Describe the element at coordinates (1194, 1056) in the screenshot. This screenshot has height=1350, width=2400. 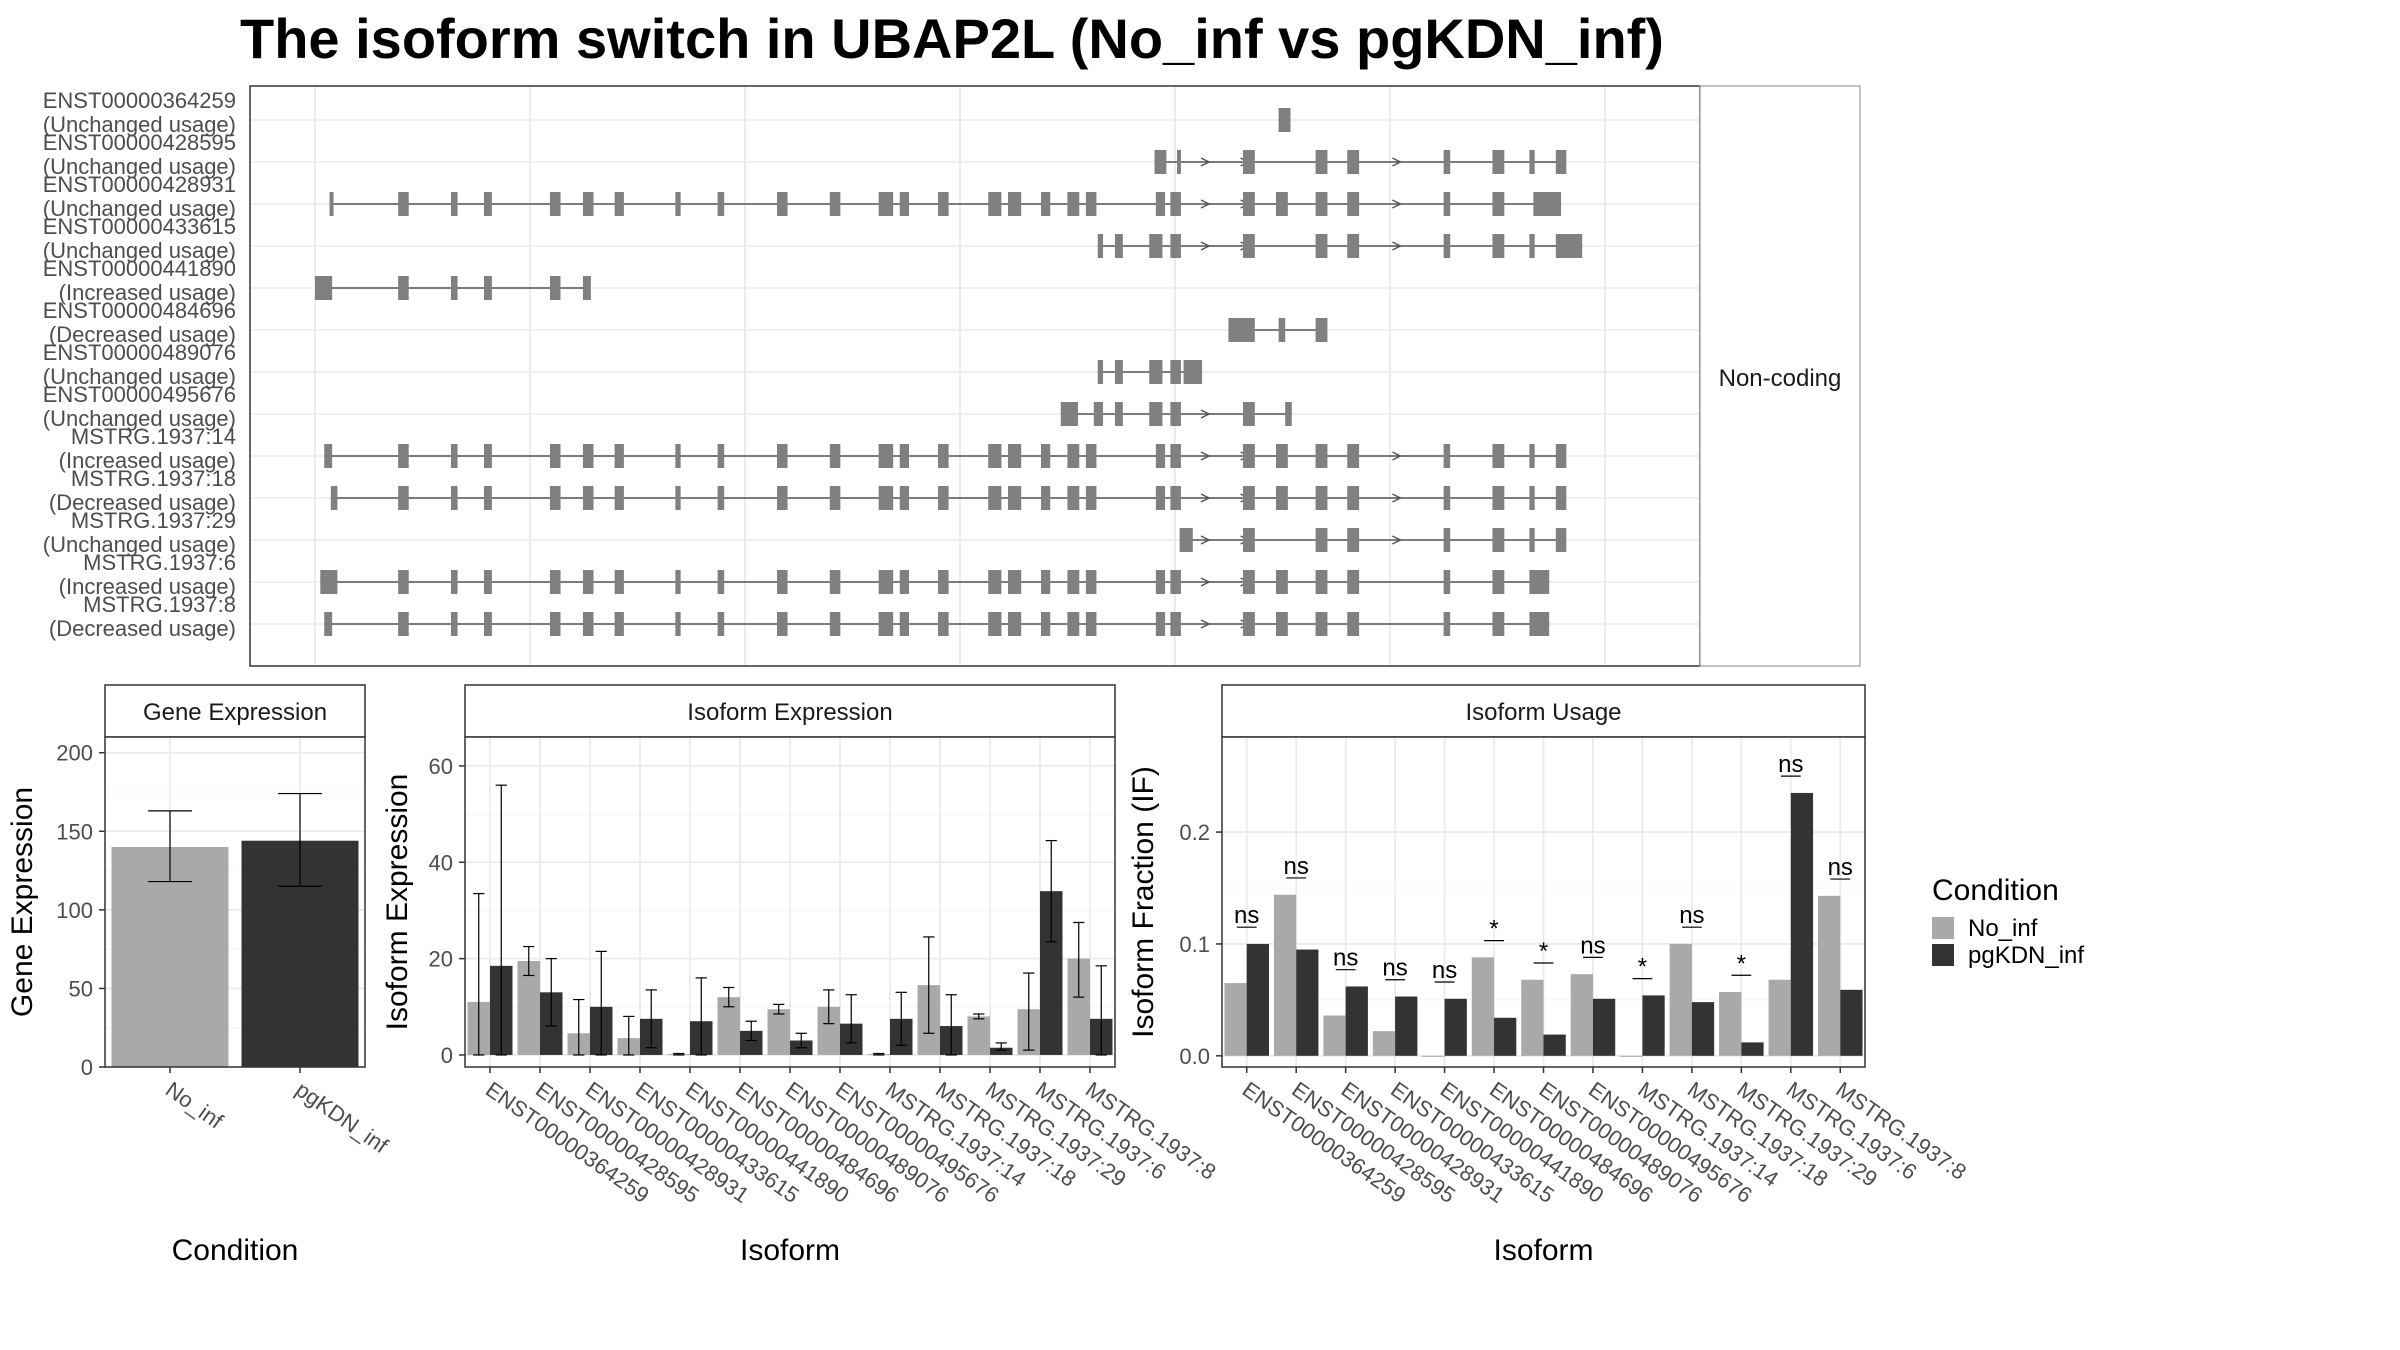
I see `y-tick-label: 0.0` at that location.